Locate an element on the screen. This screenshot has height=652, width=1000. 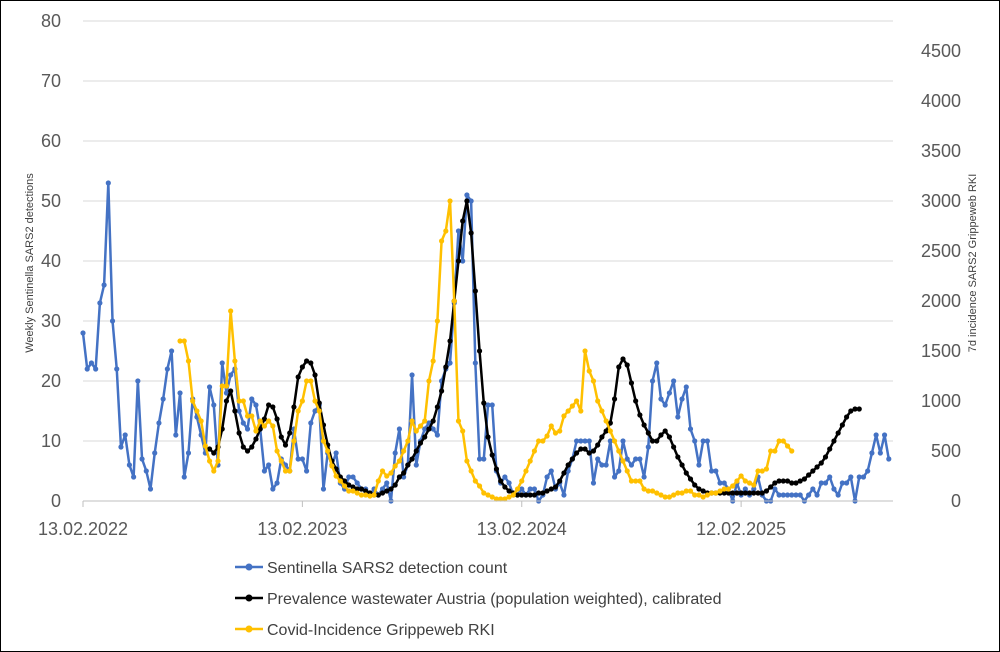
y2-tick-label: 3500 is located at coordinates (941, 151).